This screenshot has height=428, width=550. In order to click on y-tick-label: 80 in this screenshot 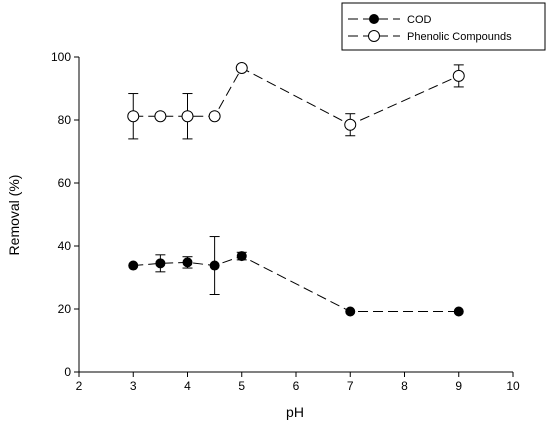, I will do `click(65, 120)`.